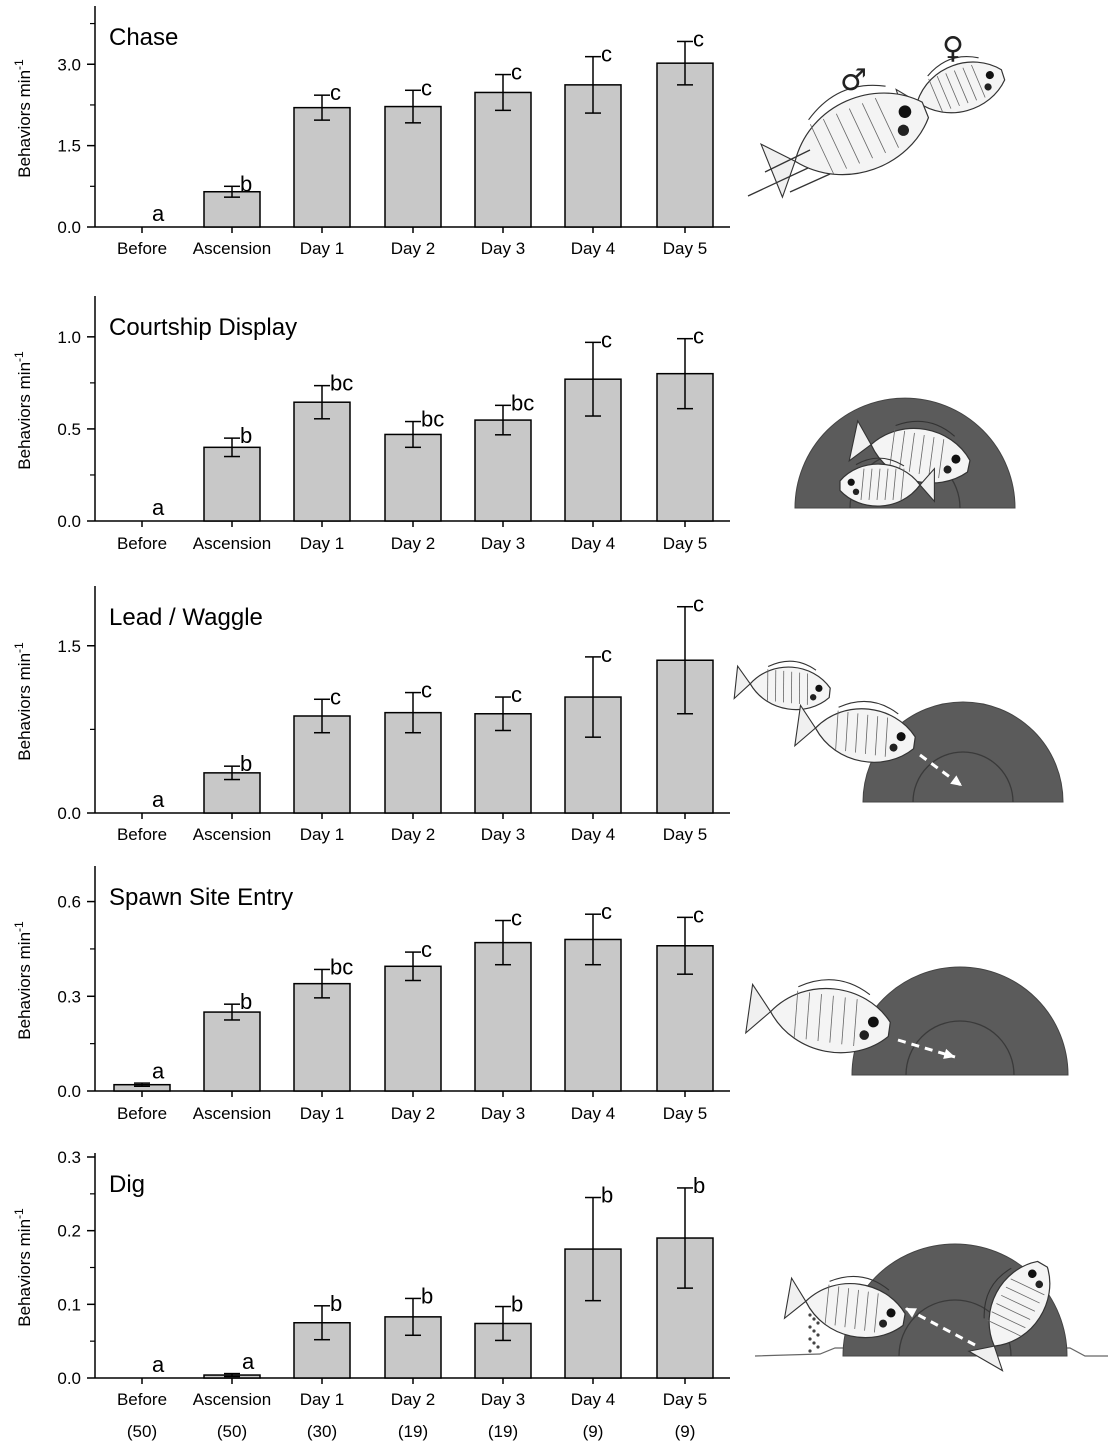 This screenshot has height=1443, width=1110. What do you see at coordinates (782, 685) in the screenshot?
I see `female-fish` at bounding box center [782, 685].